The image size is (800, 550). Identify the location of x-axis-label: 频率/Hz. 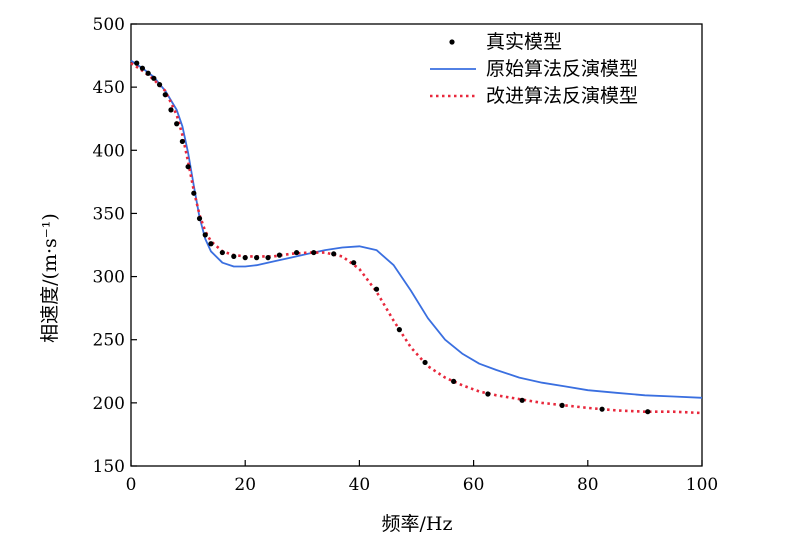
(417, 524).